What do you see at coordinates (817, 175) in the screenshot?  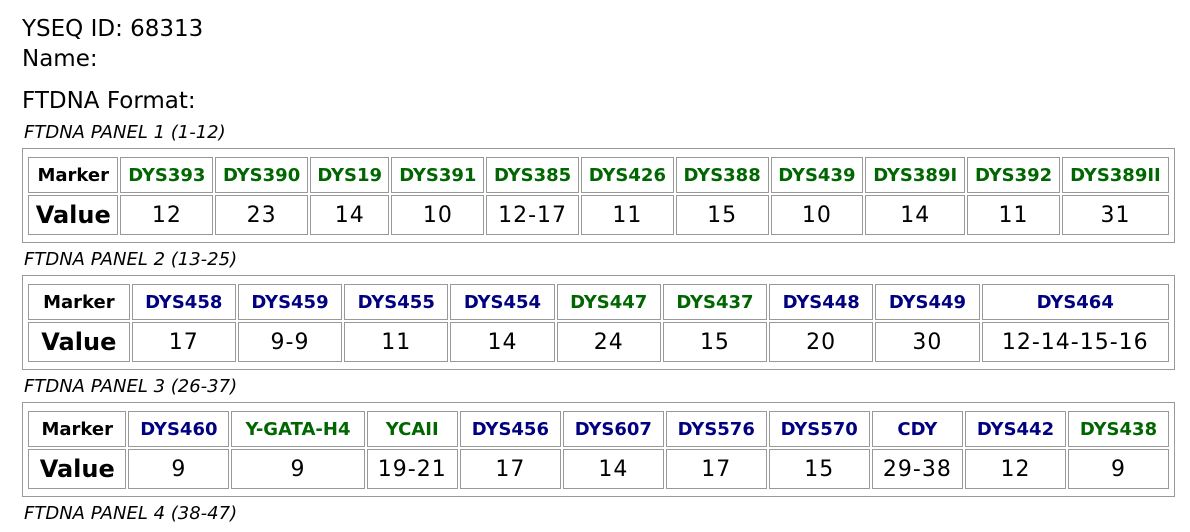 I see `marker-name: DYS439` at bounding box center [817, 175].